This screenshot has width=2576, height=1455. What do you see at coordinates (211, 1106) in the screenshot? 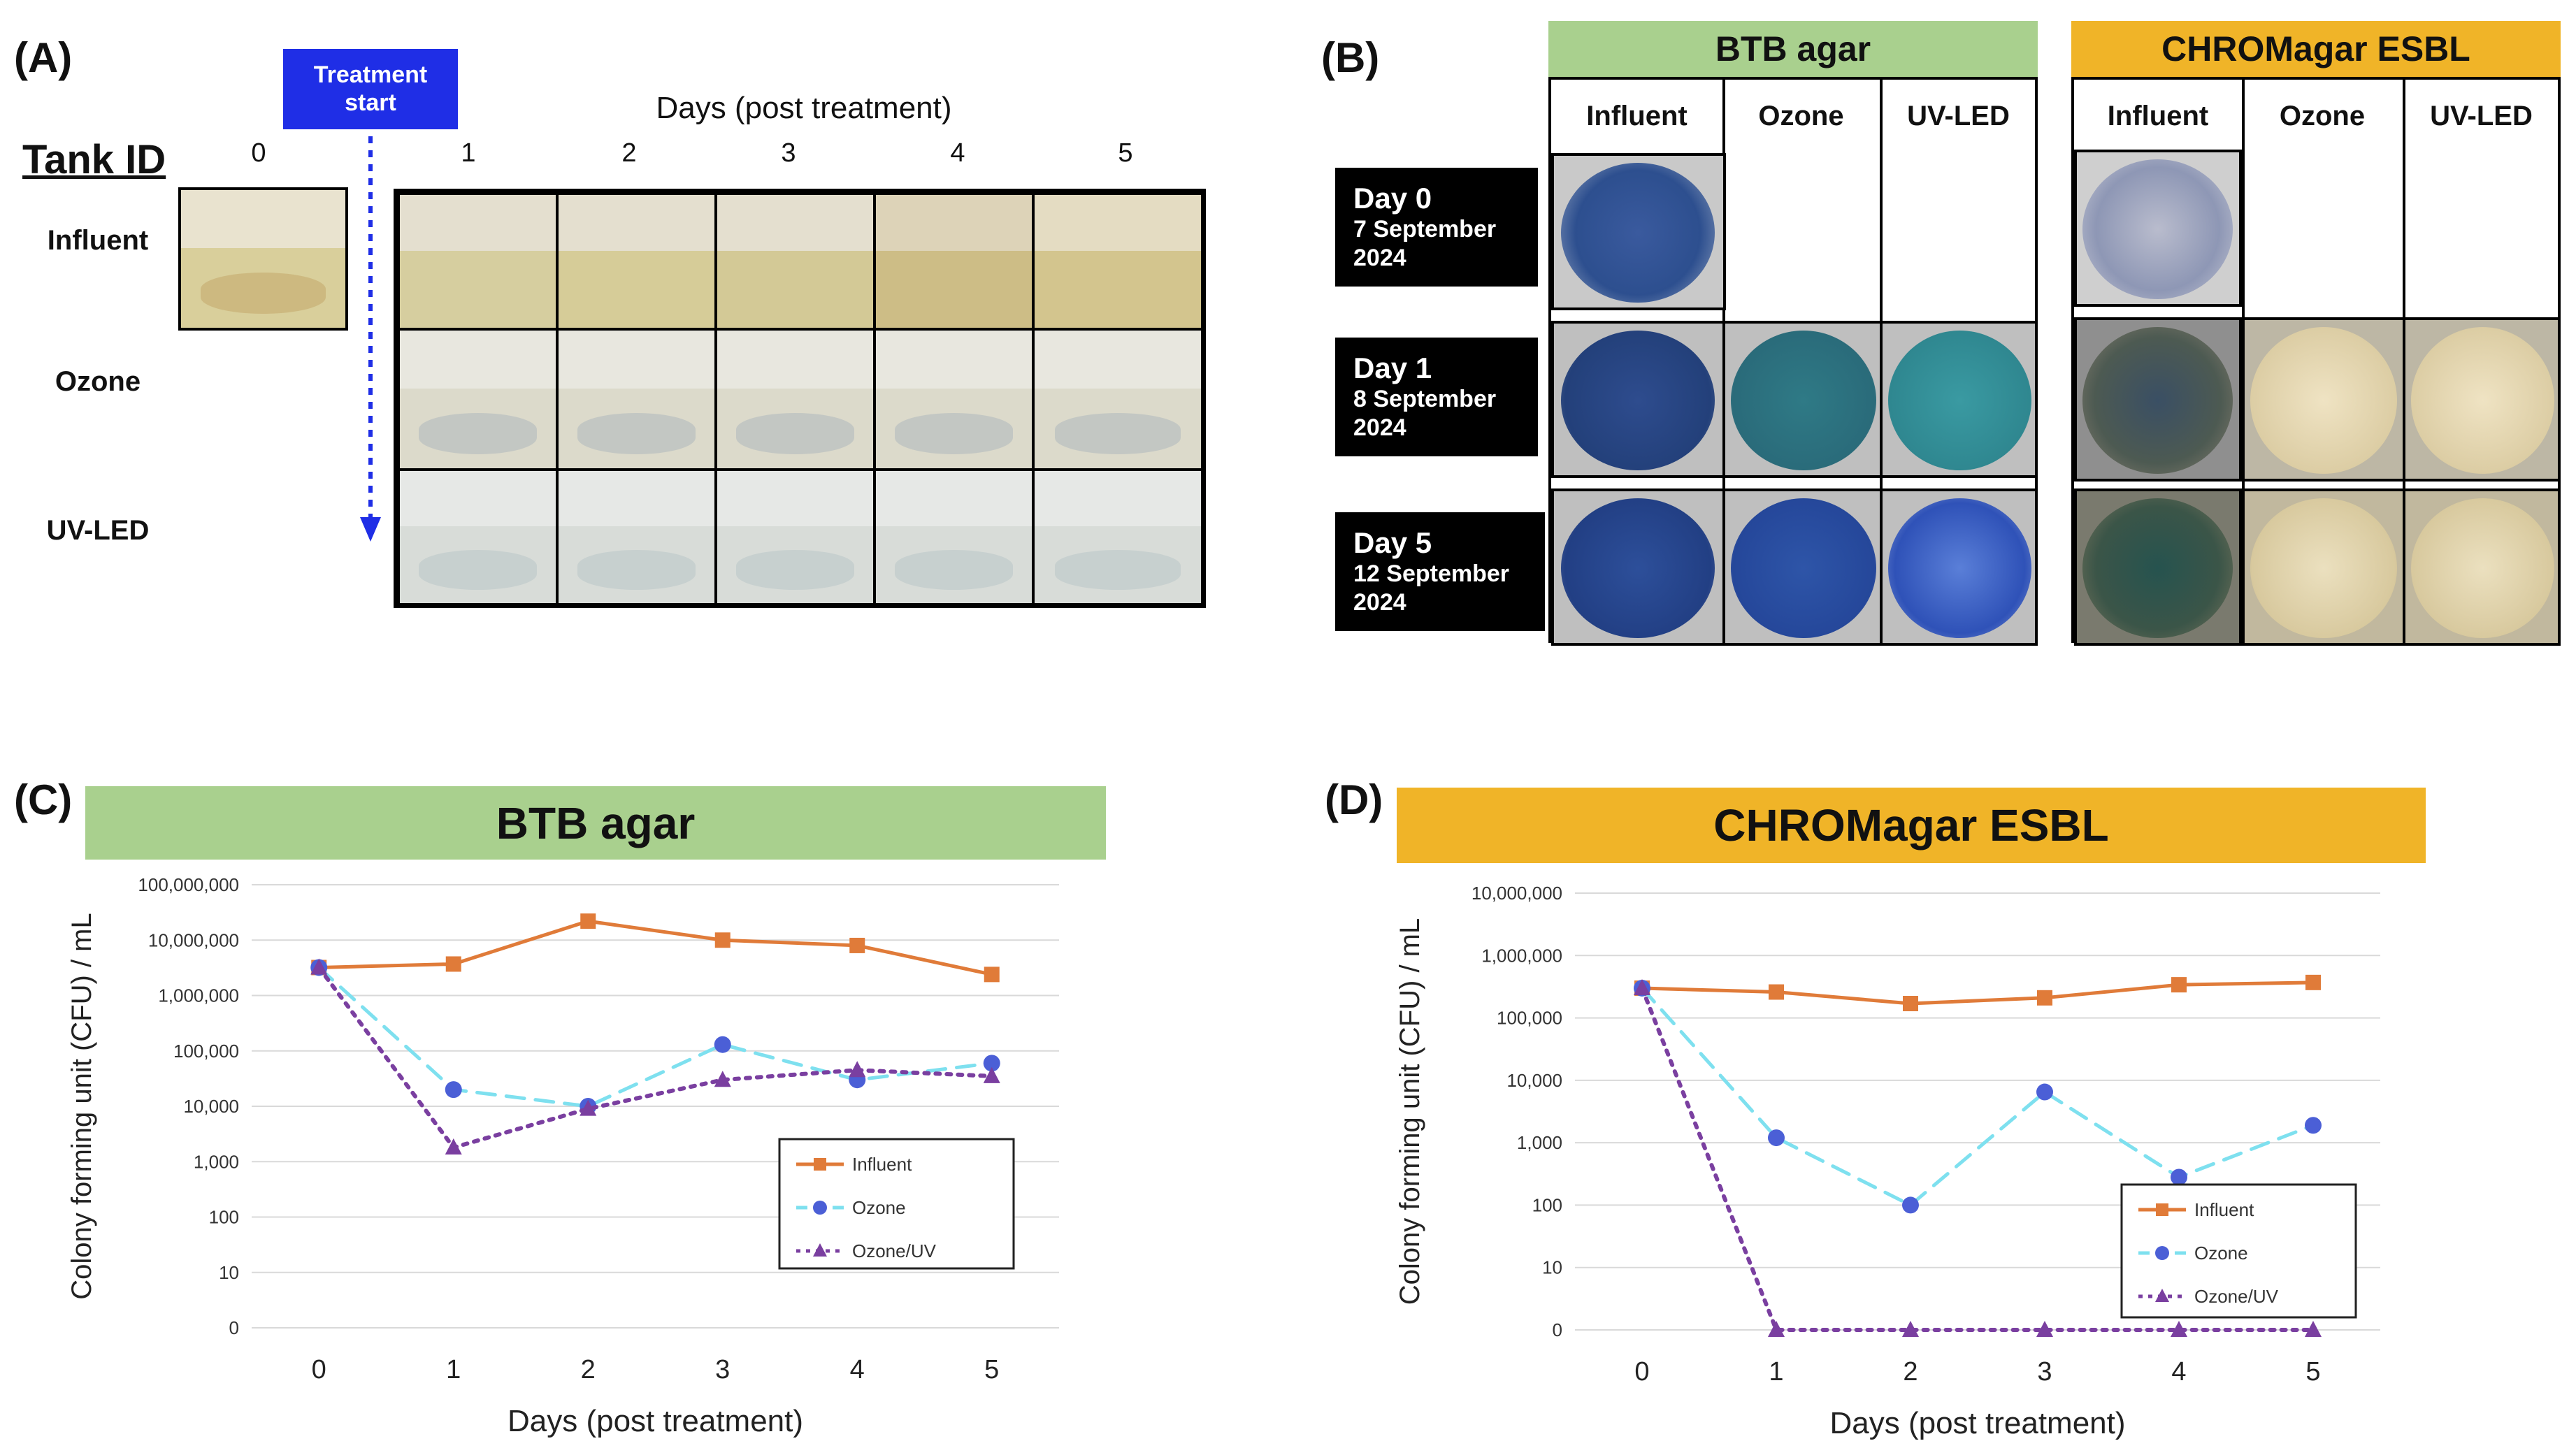
I see `btb-chart-ytick-label: 10,000` at bounding box center [211, 1106].